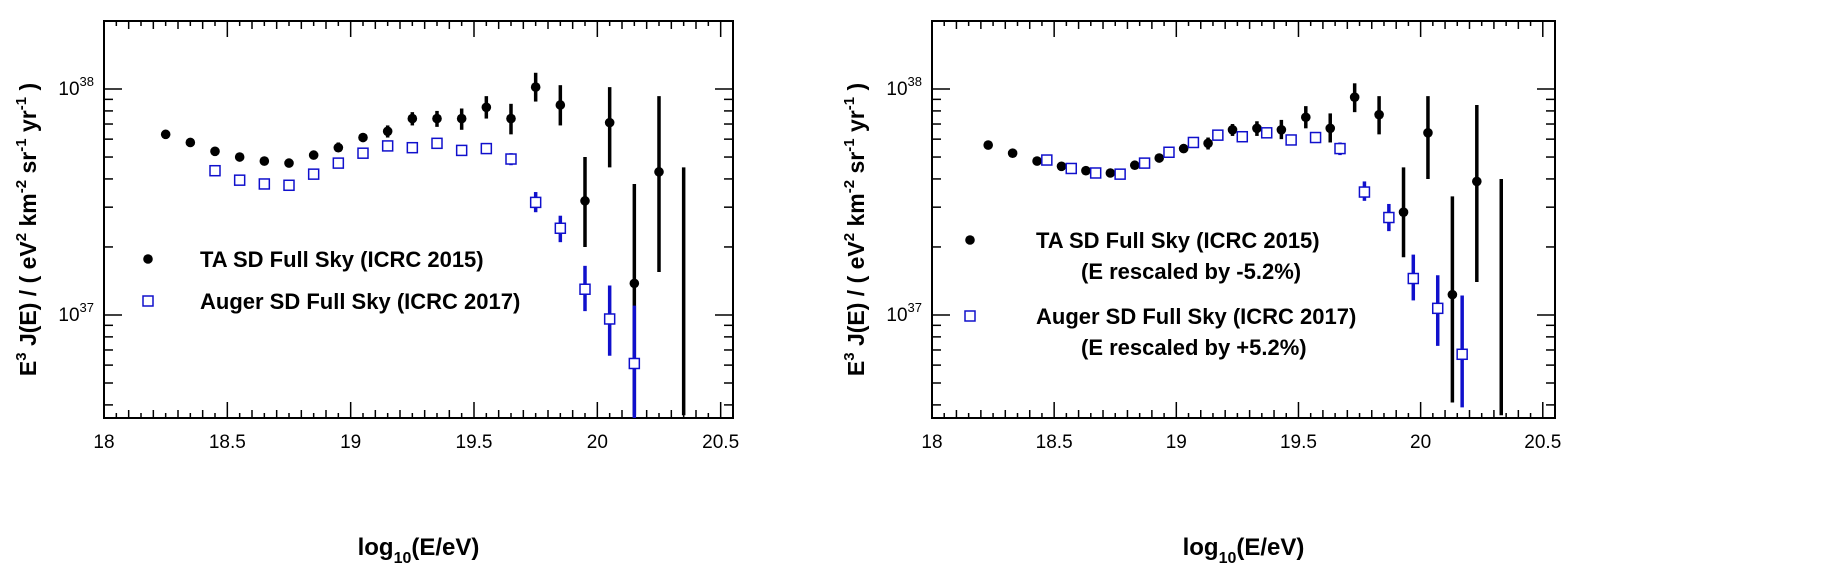 The image size is (1836, 586). I want to click on series-auger, so click(1254, 267).